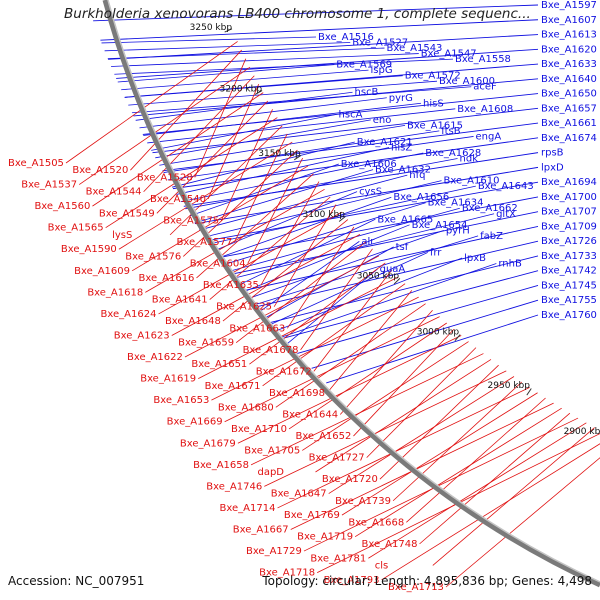 Image resolution: width=600 pixels, height=600 pixels. Describe the element at coordinates (323, 436) in the screenshot. I see `feature-label-left: Bxe_A1652` at that location.